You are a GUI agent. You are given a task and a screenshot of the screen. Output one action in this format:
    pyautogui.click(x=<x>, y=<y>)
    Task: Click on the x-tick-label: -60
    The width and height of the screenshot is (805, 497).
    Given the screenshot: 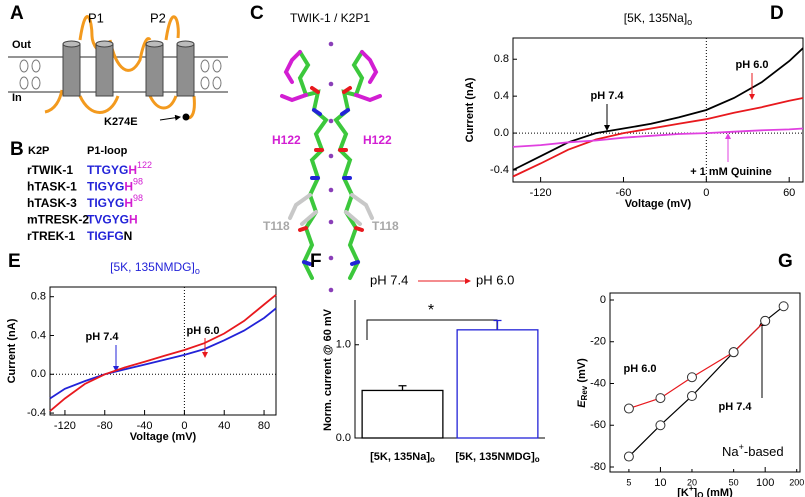 What is the action you would take?
    pyautogui.click(x=624, y=193)
    